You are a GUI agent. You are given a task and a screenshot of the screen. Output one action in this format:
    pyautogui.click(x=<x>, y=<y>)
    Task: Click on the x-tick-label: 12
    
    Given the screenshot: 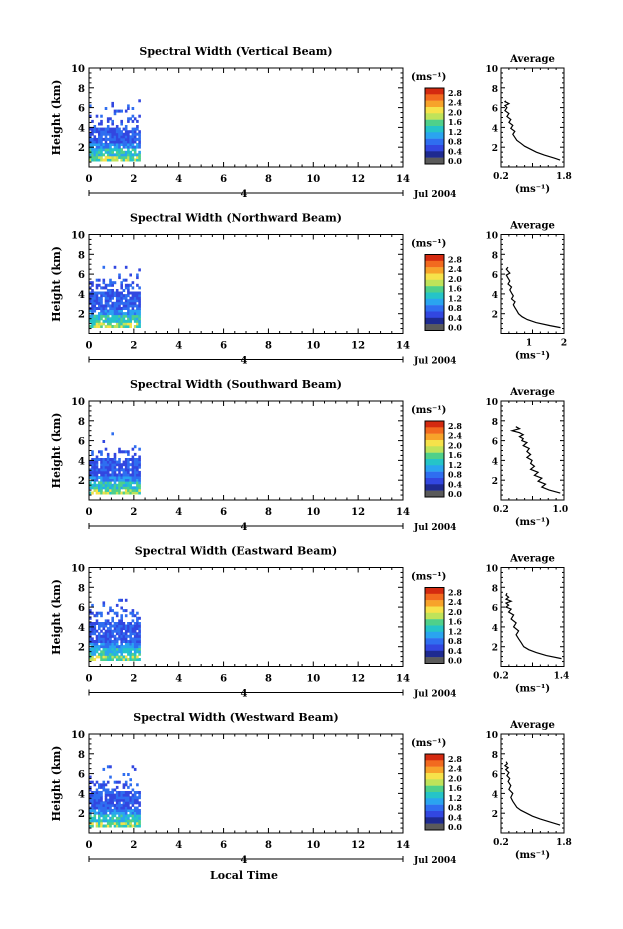 What is the action you would take?
    pyautogui.click(x=358, y=179)
    